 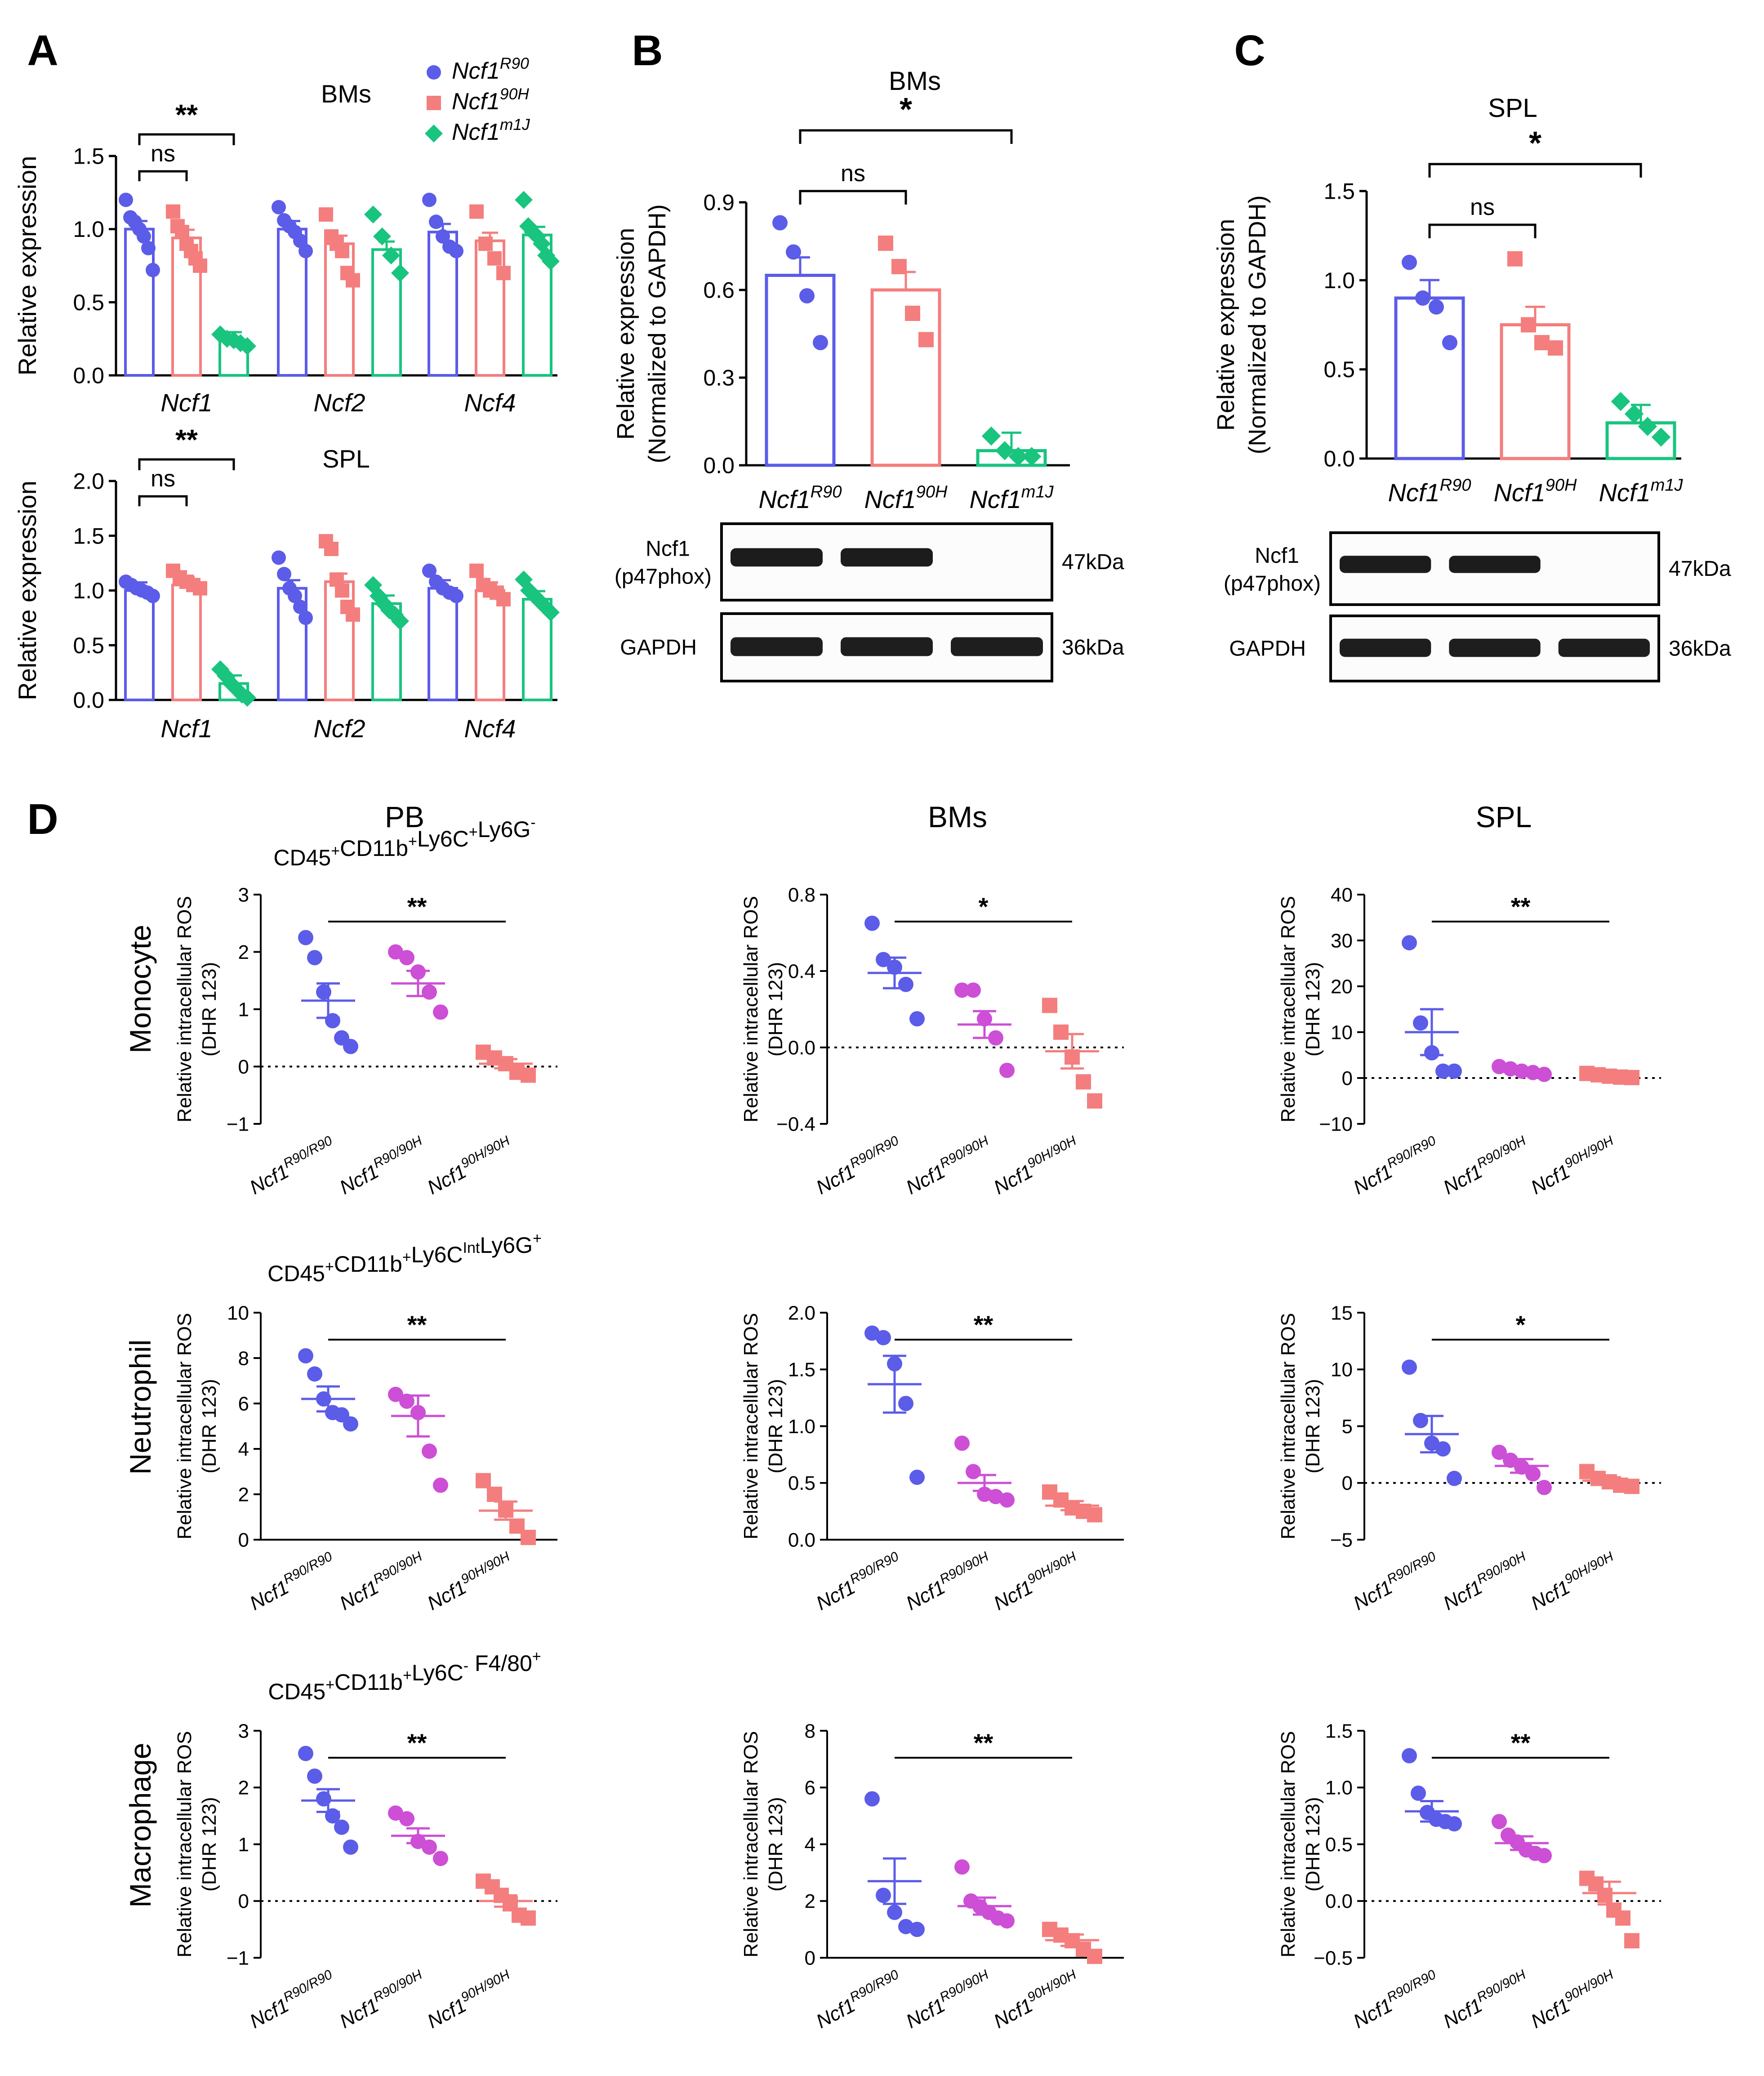 I want to click on blot-label-p47phox: (p47phox), so click(x=1272, y=584).